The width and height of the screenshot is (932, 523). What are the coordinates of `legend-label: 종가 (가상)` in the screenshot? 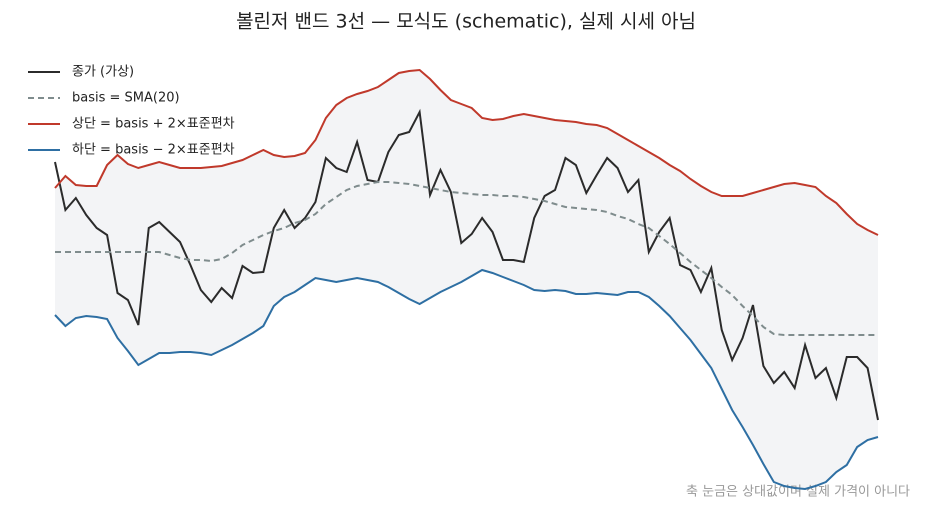 It's located at (103, 72).